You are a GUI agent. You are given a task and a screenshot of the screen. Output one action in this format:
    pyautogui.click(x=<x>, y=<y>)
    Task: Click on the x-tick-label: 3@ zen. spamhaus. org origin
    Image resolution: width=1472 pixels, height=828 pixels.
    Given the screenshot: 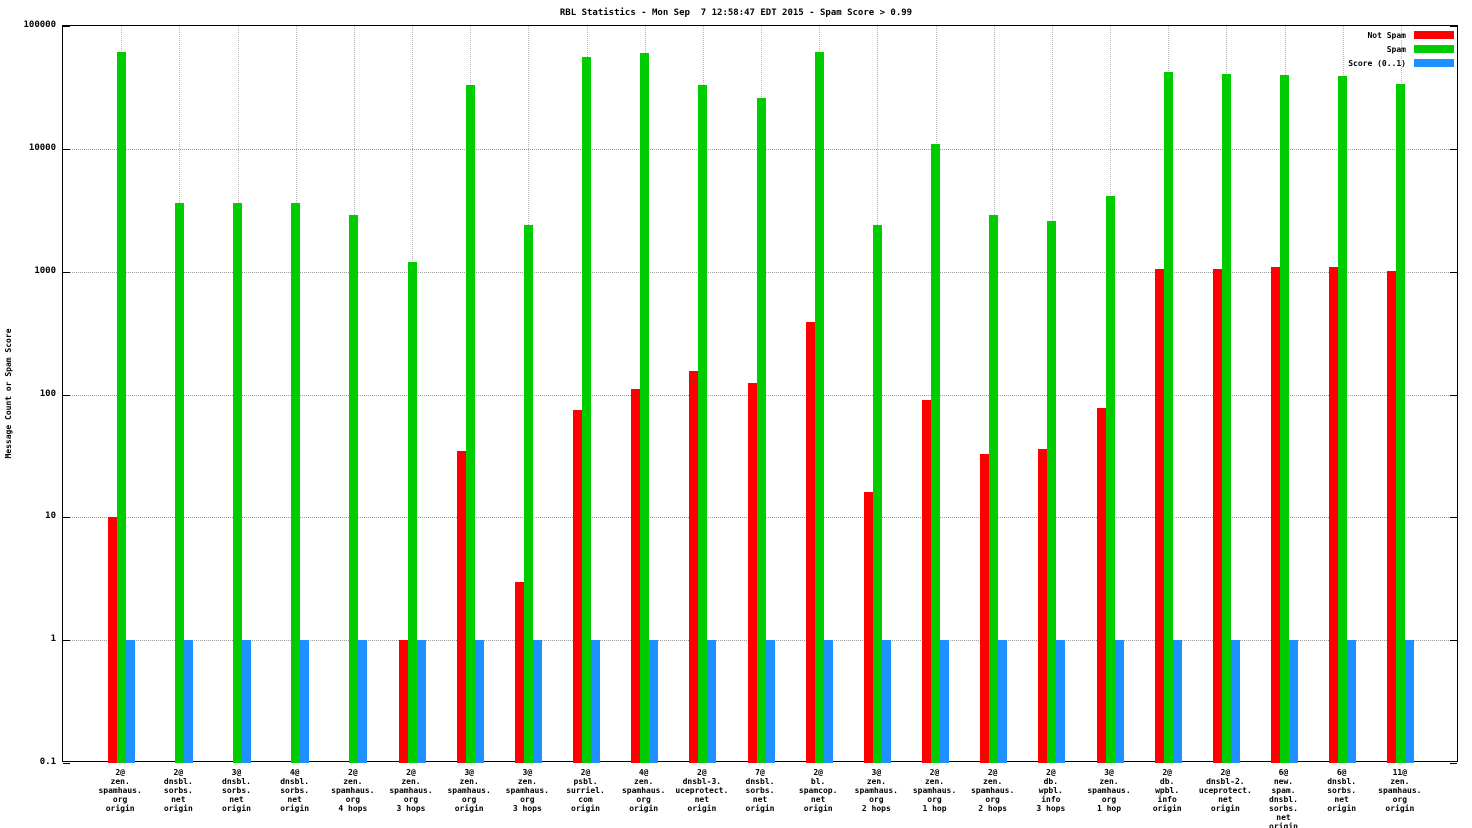 What is the action you would take?
    pyautogui.click(x=469, y=790)
    